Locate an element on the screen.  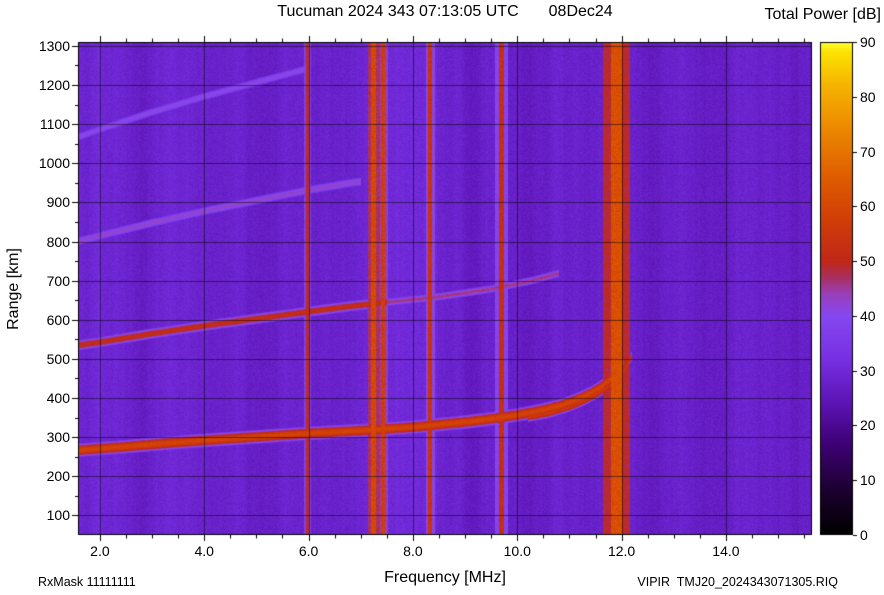
title-station-time: Tucuman 2024 343 07:13:05 UTC is located at coordinates (398, 11).